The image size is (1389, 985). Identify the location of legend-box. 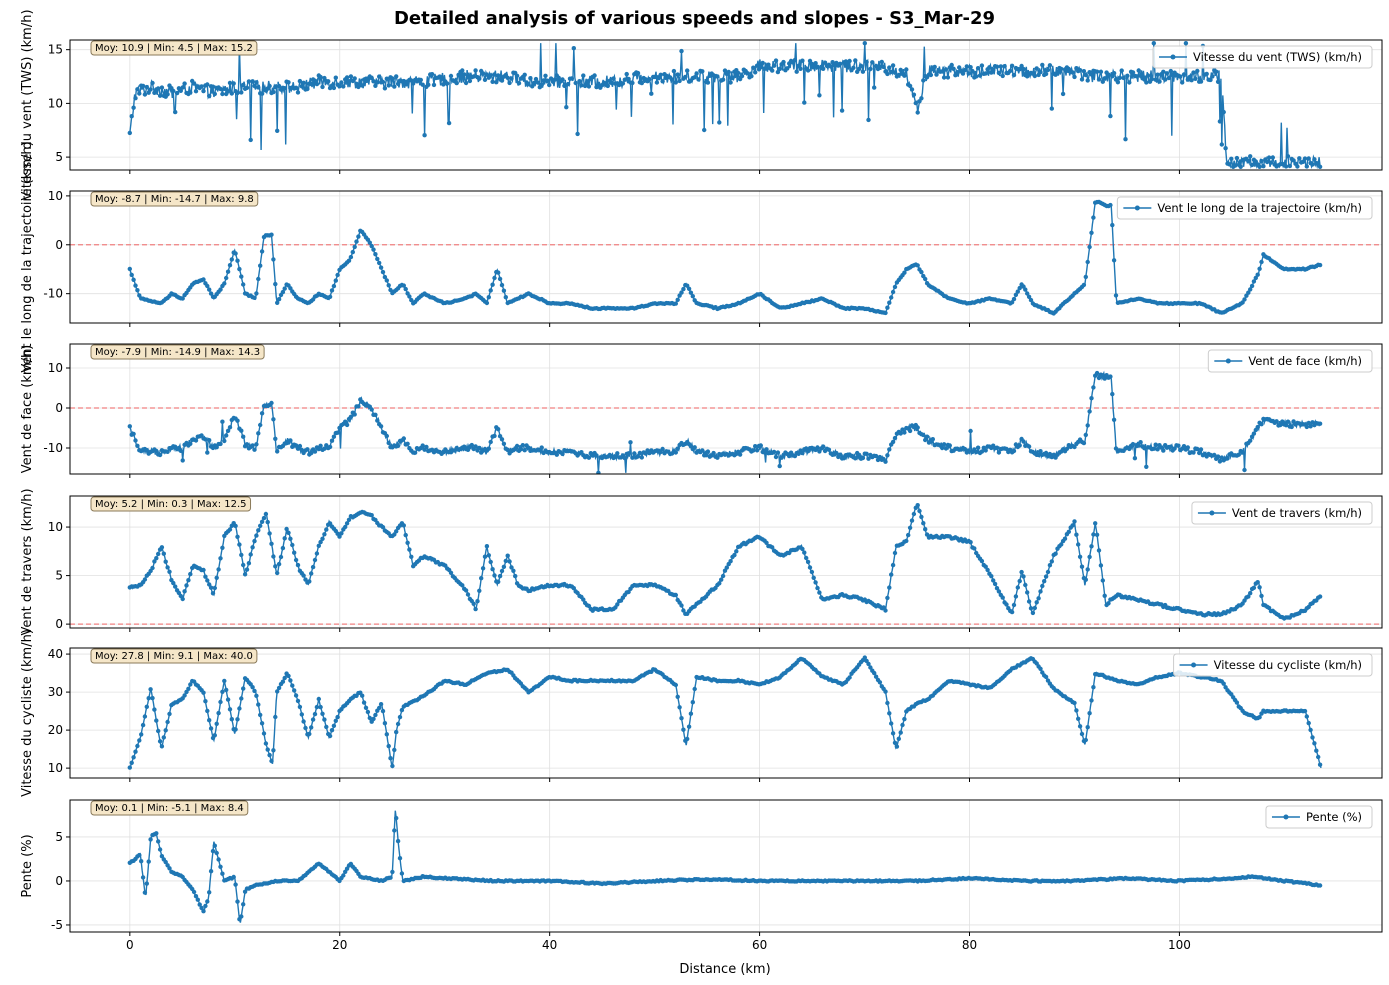
(1262, 57).